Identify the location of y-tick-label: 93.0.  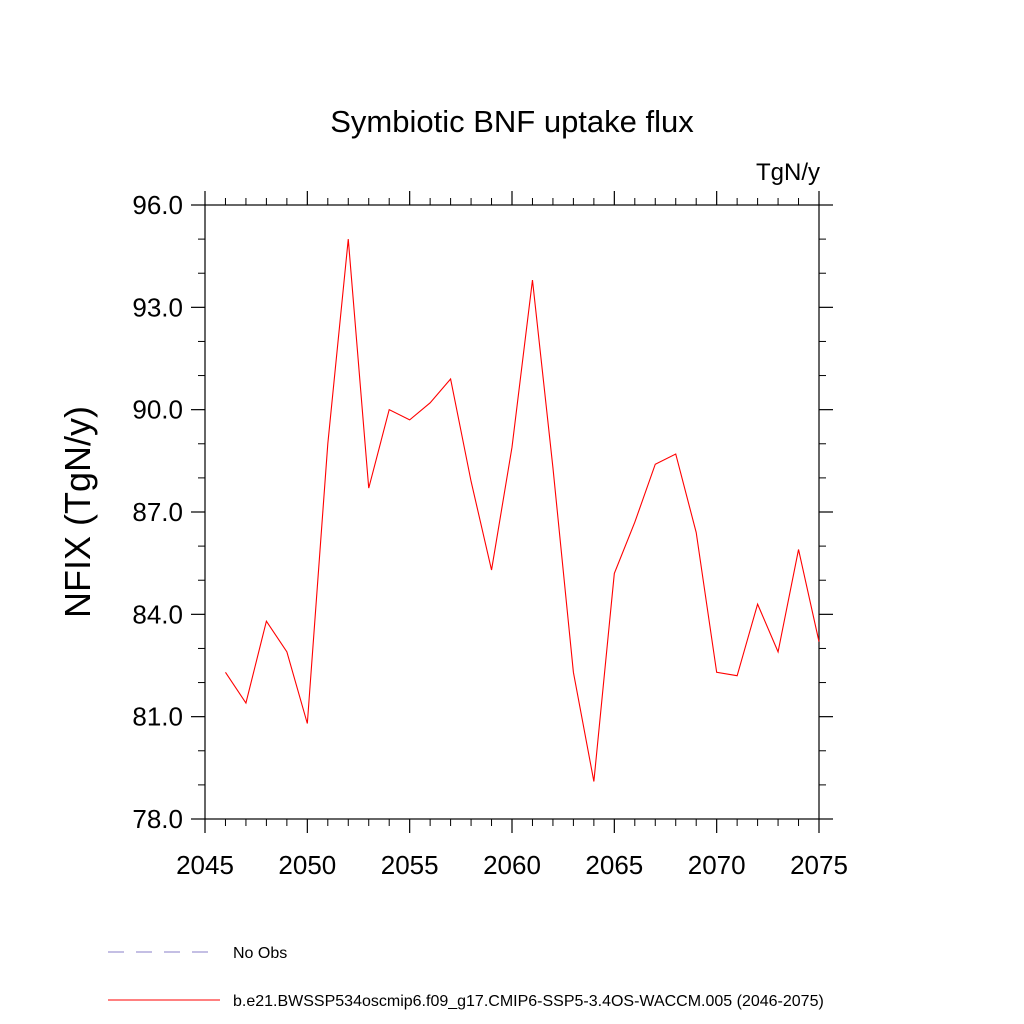
(157, 307).